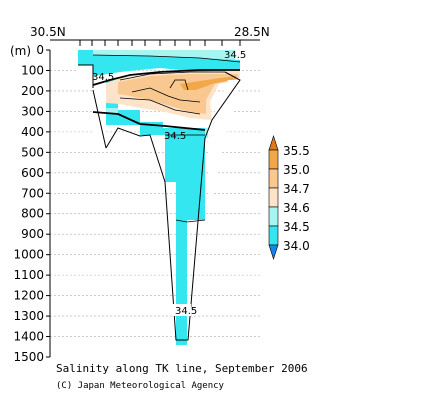 The width and height of the screenshot is (430, 405). What do you see at coordinates (28, 337) in the screenshot?
I see `y-tick-label: 1400` at bounding box center [28, 337].